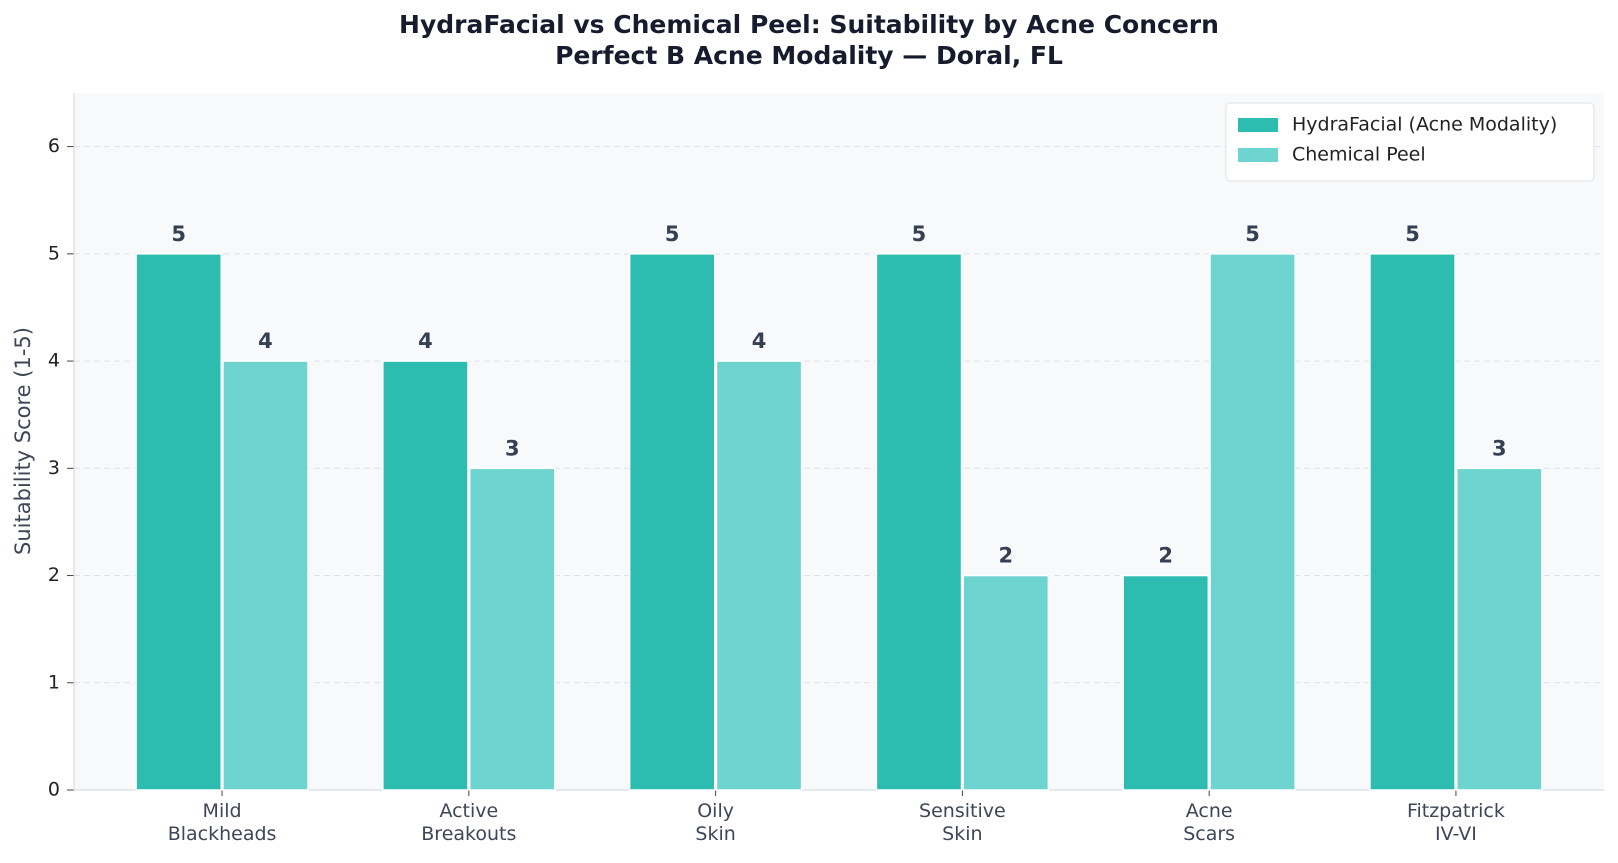 This screenshot has width=1618, height=863. I want to click on legend-label: HydraFacial (Acne Modality), so click(1424, 125).